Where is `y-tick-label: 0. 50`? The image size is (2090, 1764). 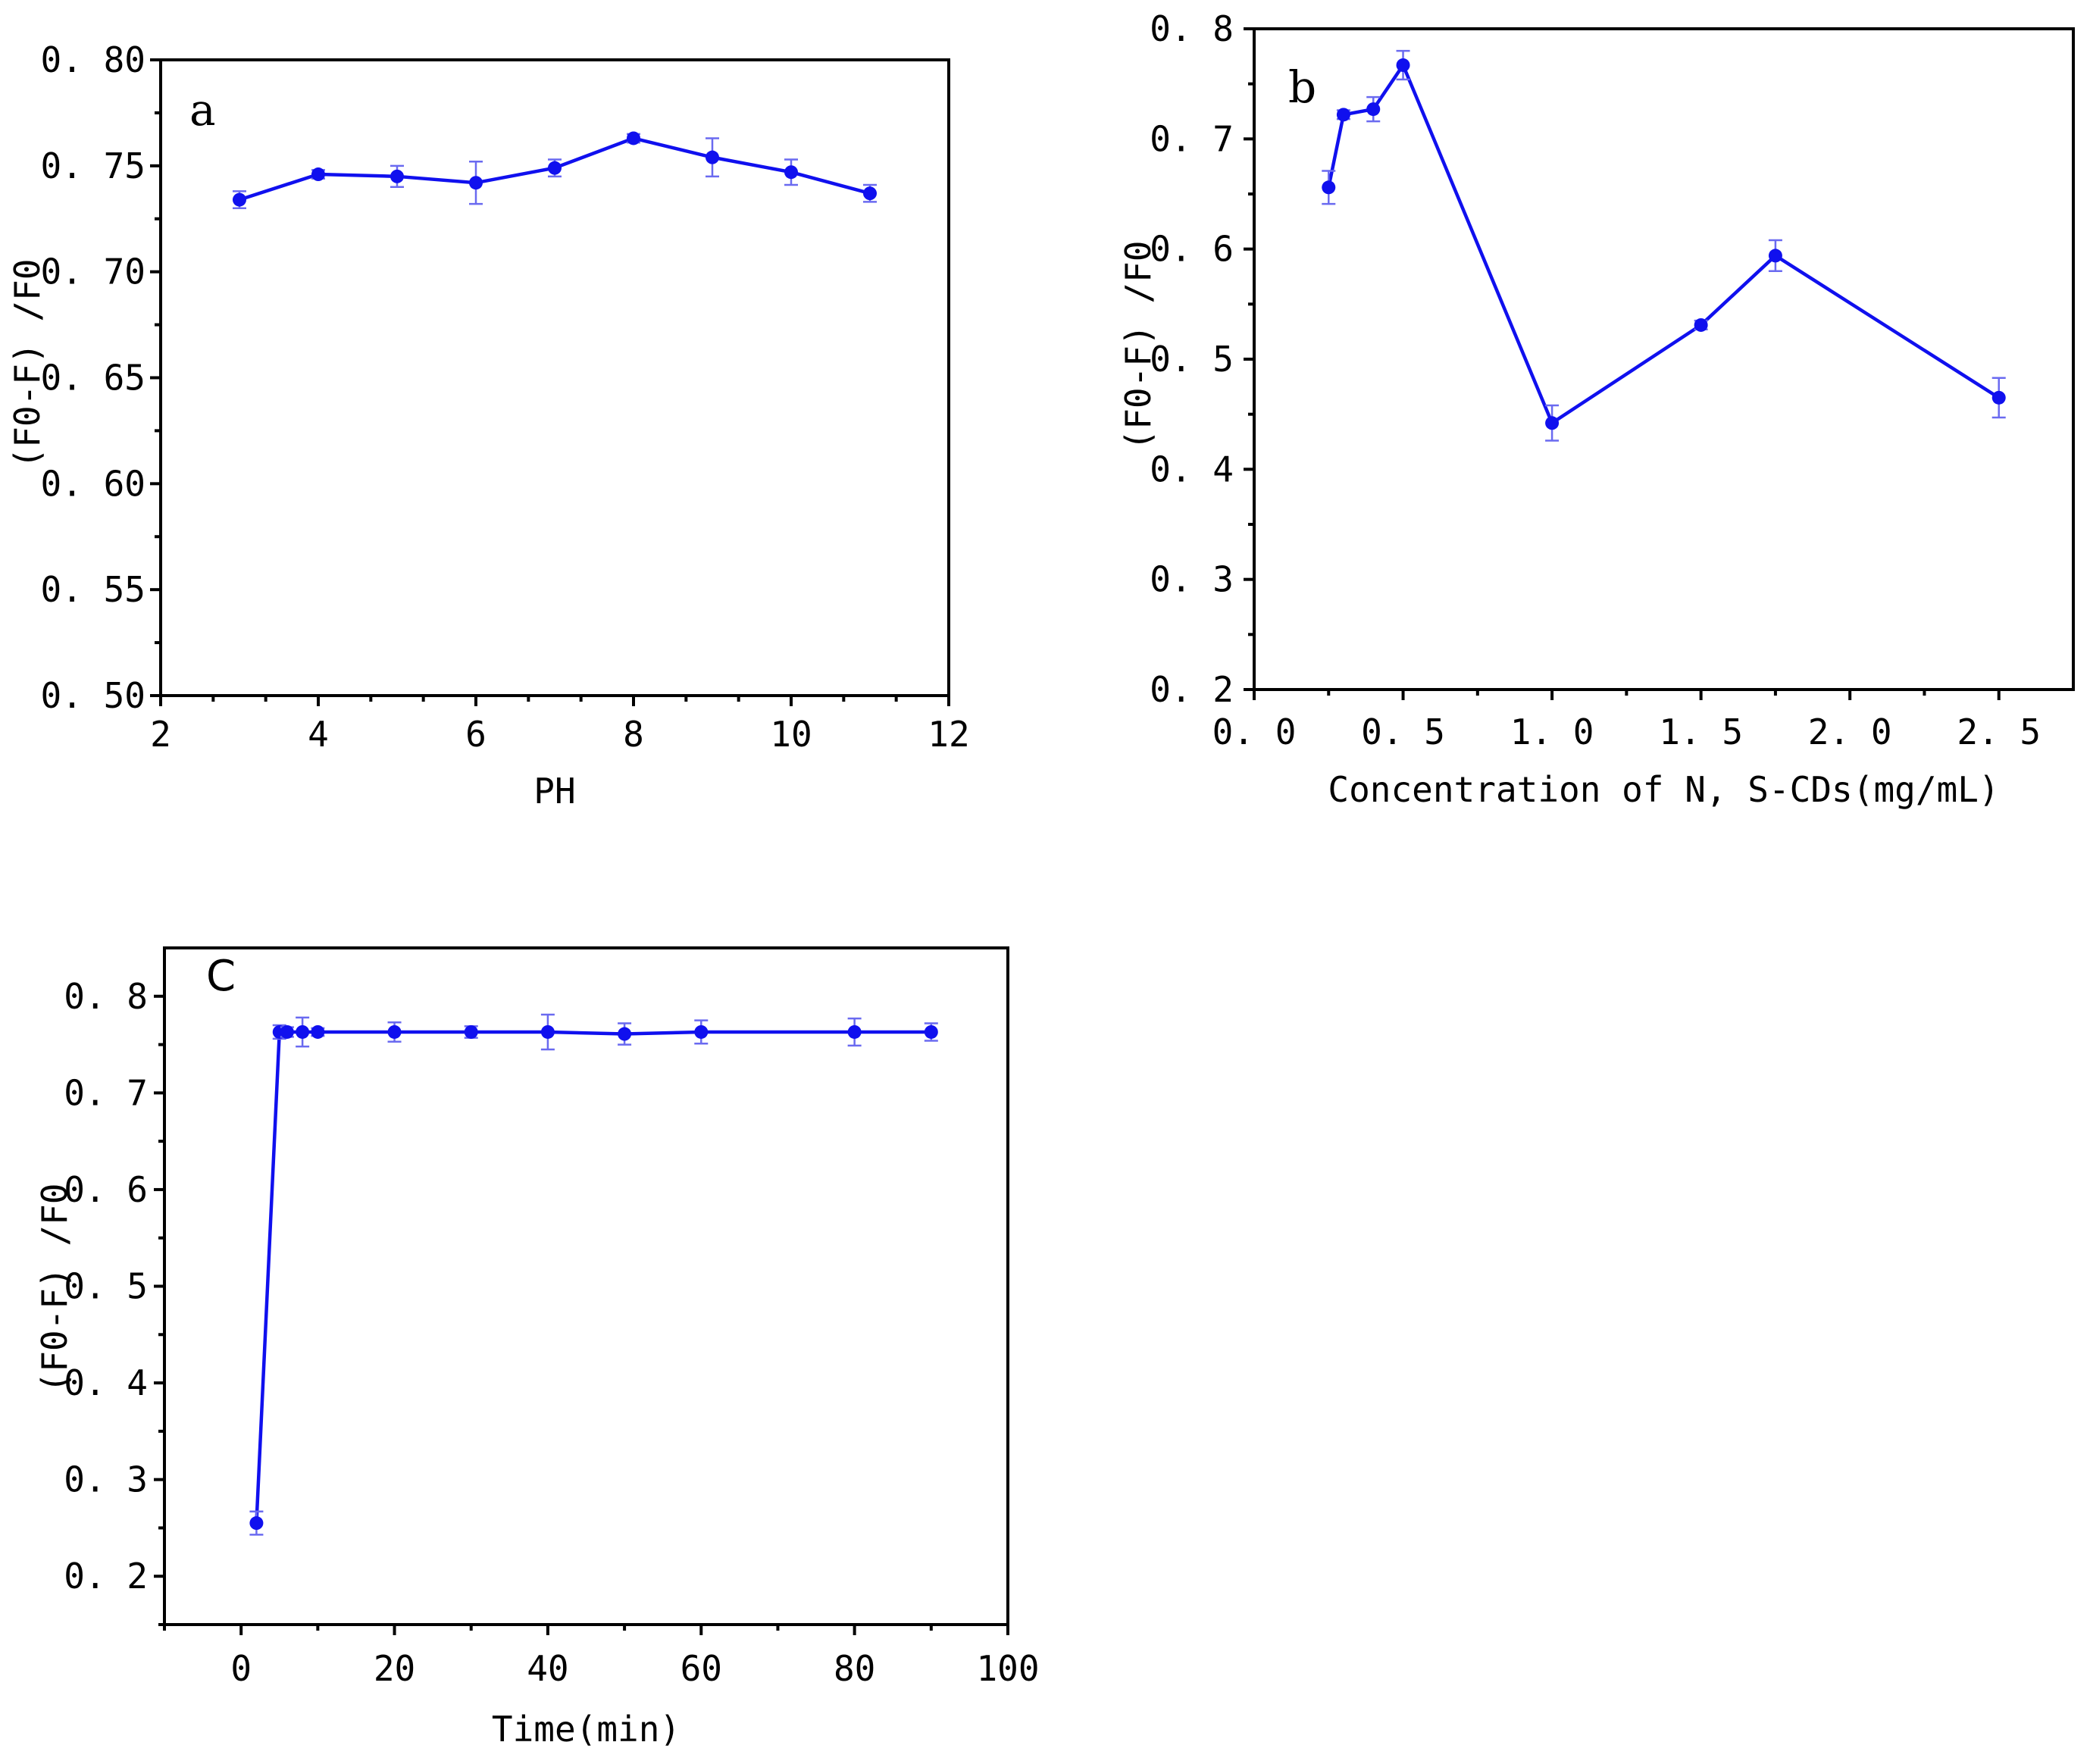 y-tick-label: 0. 50 is located at coordinates (93, 695).